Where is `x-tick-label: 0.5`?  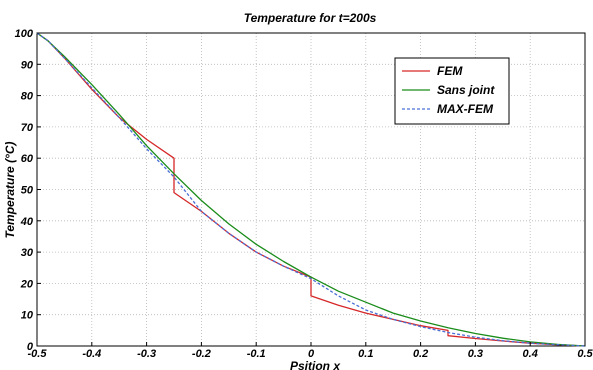 x-tick-label: 0.5 is located at coordinates (585, 354).